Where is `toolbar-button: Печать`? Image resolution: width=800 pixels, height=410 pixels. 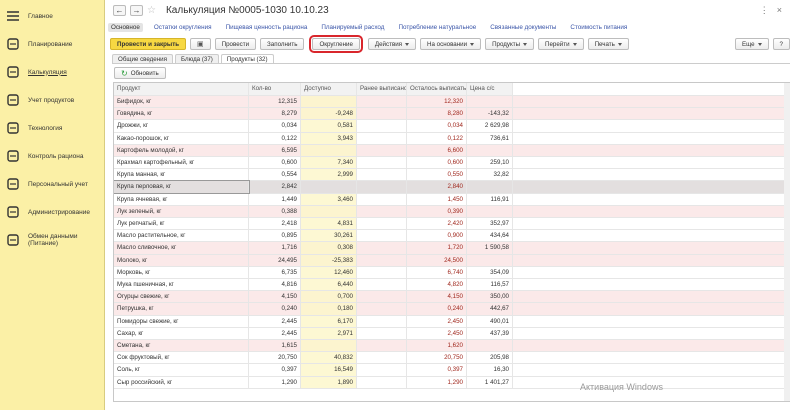
toolbar-button: Печать is located at coordinates (608, 44).